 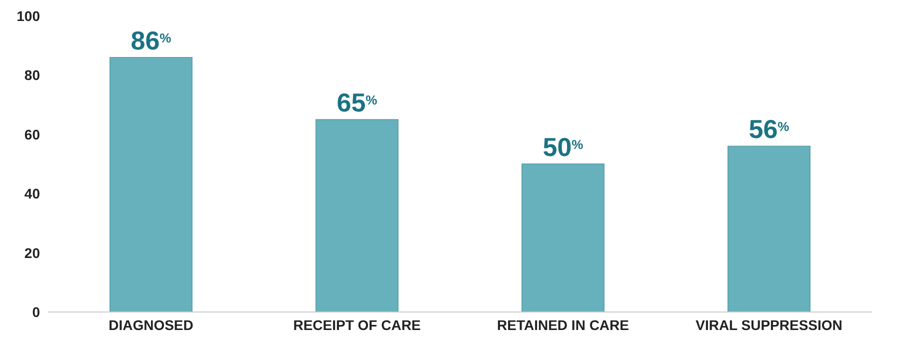 What do you see at coordinates (769, 129) in the screenshot?
I see `data-label: 56$^{%}$` at bounding box center [769, 129].